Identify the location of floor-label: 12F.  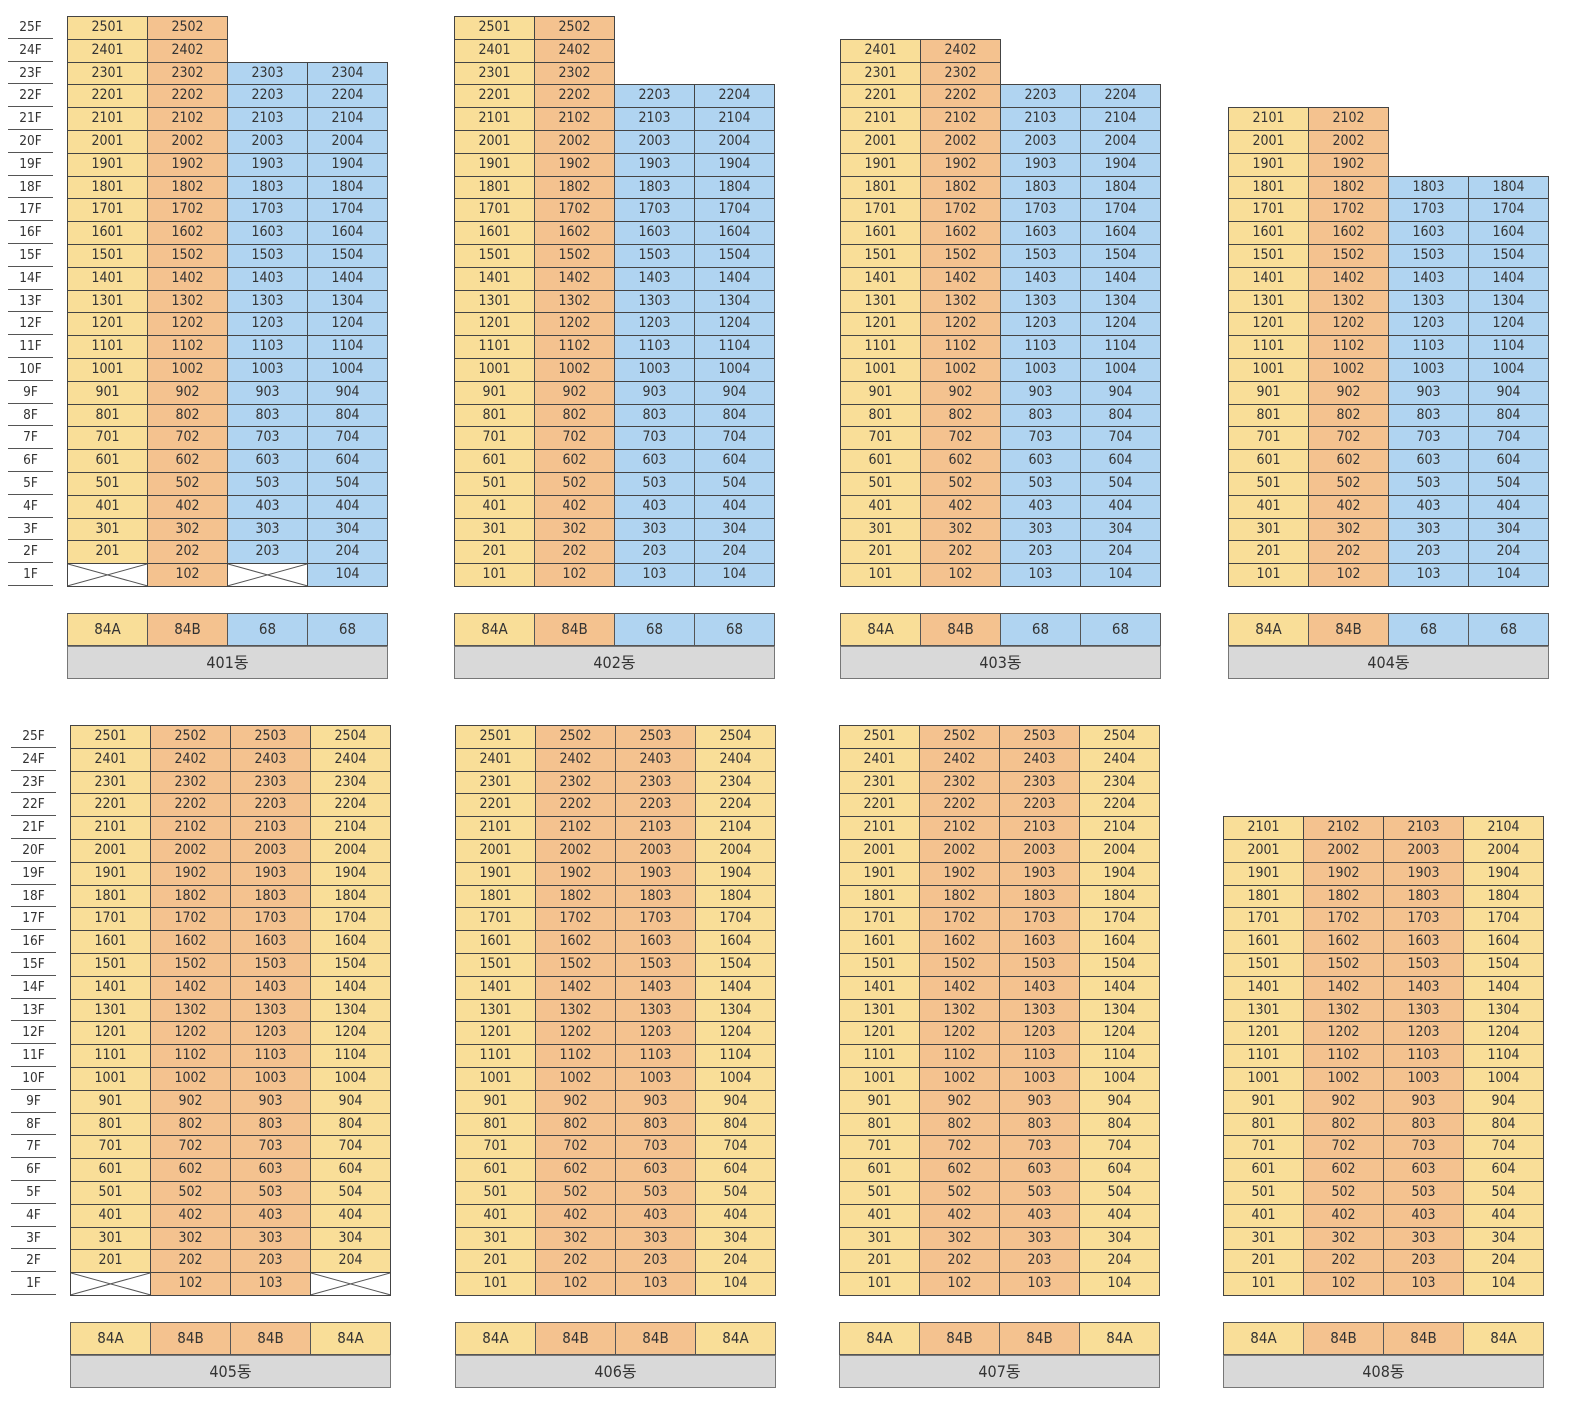
(33, 1033).